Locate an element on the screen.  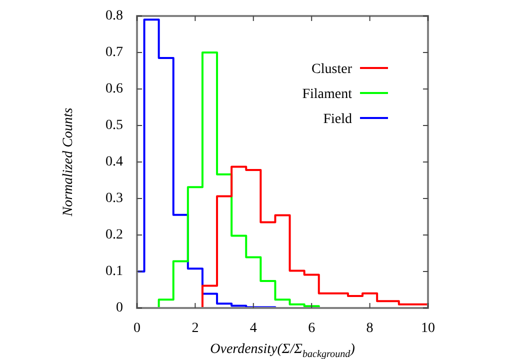
x-tick-label: 6 is located at coordinates (312, 328).